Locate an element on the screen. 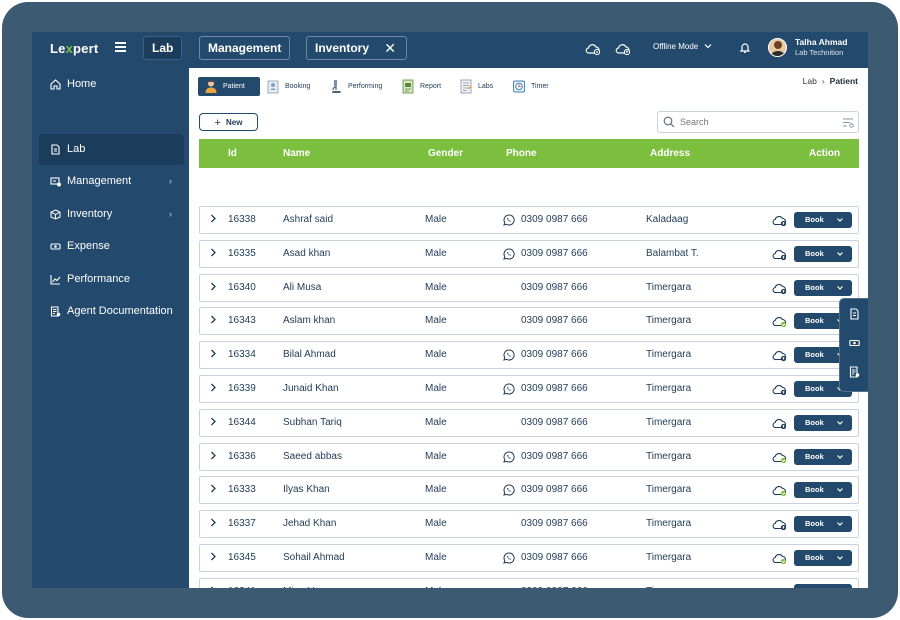 This screenshot has width=900, height=620. avatar is located at coordinates (777, 47).